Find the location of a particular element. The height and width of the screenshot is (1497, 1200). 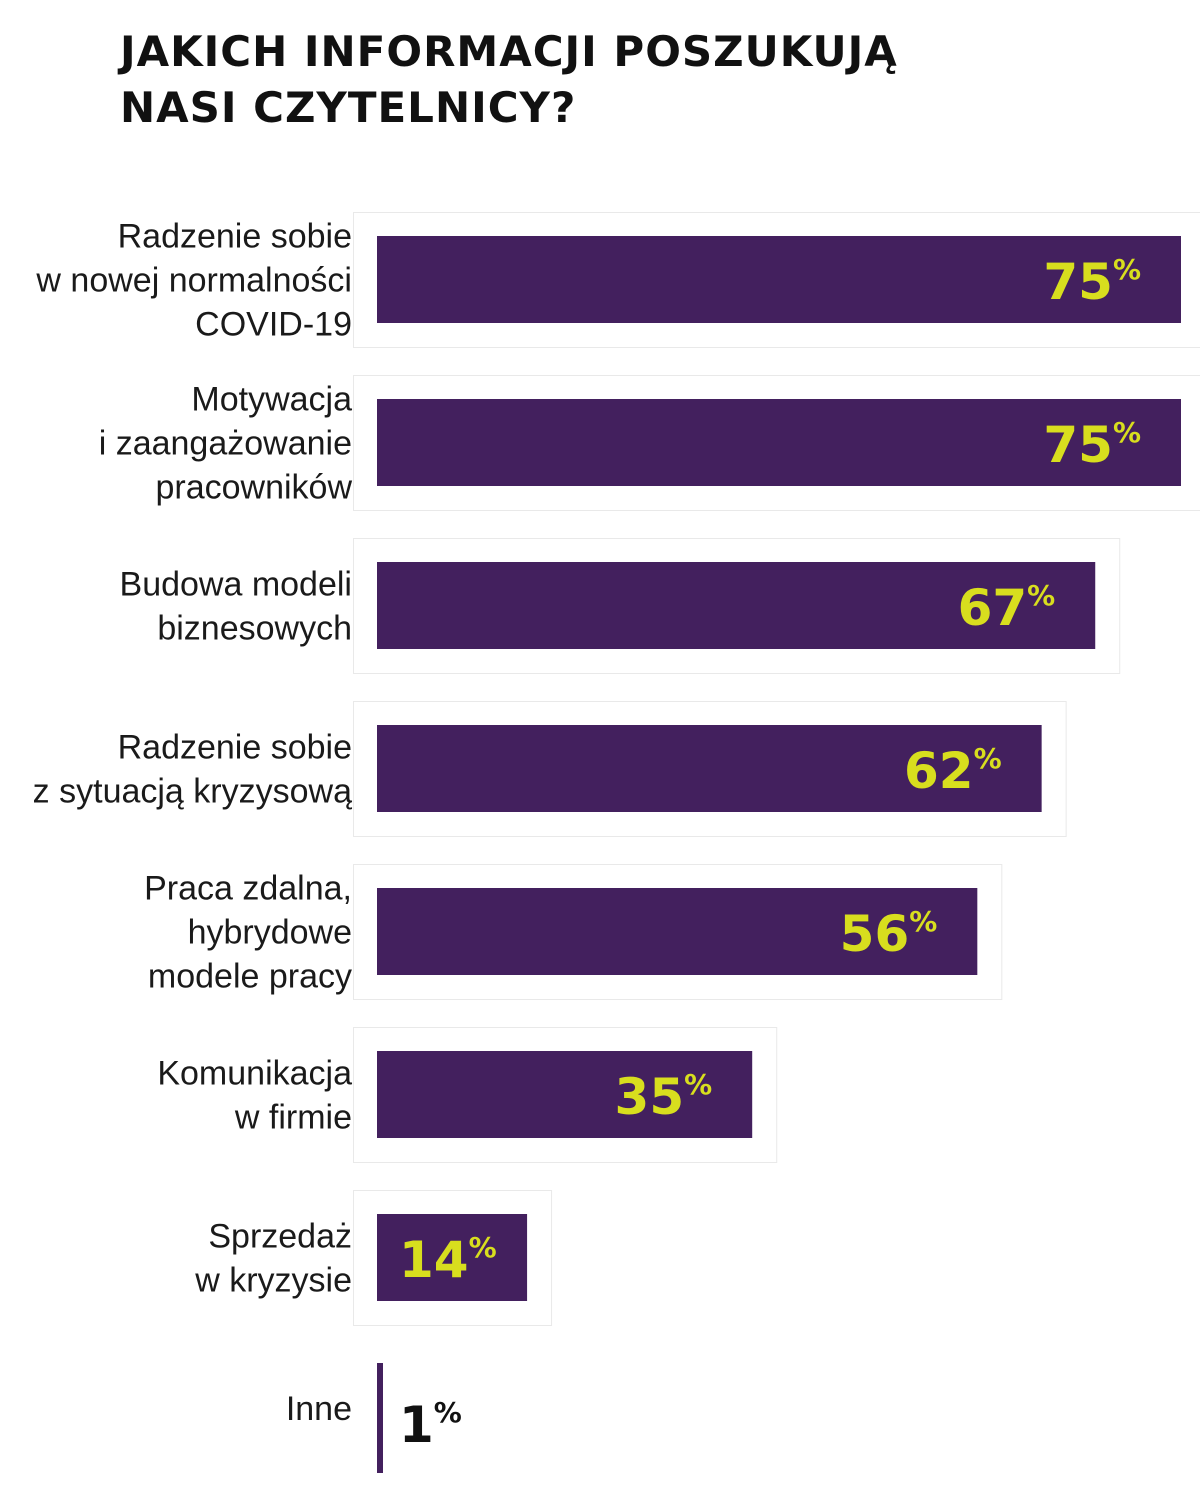

category-label: pracowników is located at coordinates (253, 488).